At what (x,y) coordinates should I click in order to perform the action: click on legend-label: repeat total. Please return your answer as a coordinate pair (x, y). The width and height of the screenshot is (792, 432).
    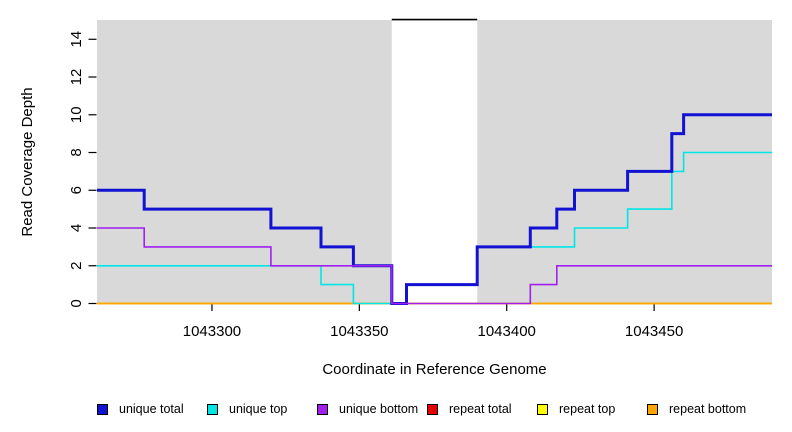
    Looking at the image, I should click on (480, 409).